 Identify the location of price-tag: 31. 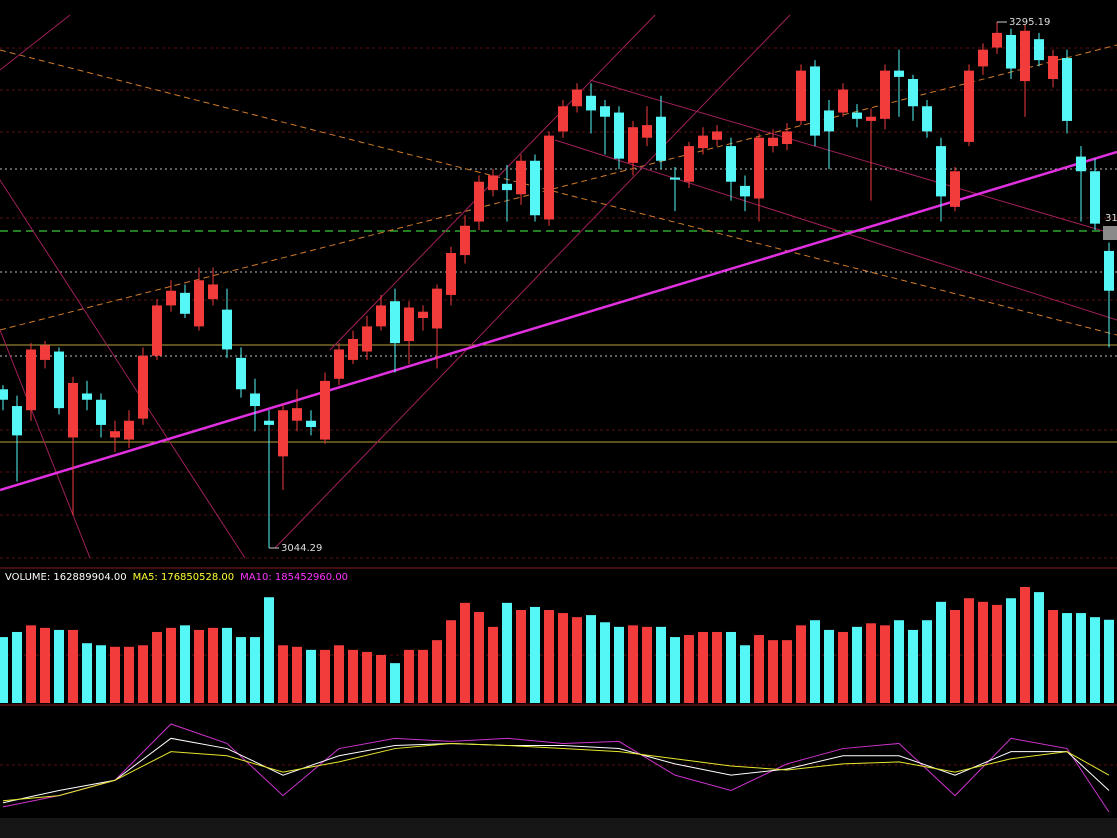
(1111, 218).